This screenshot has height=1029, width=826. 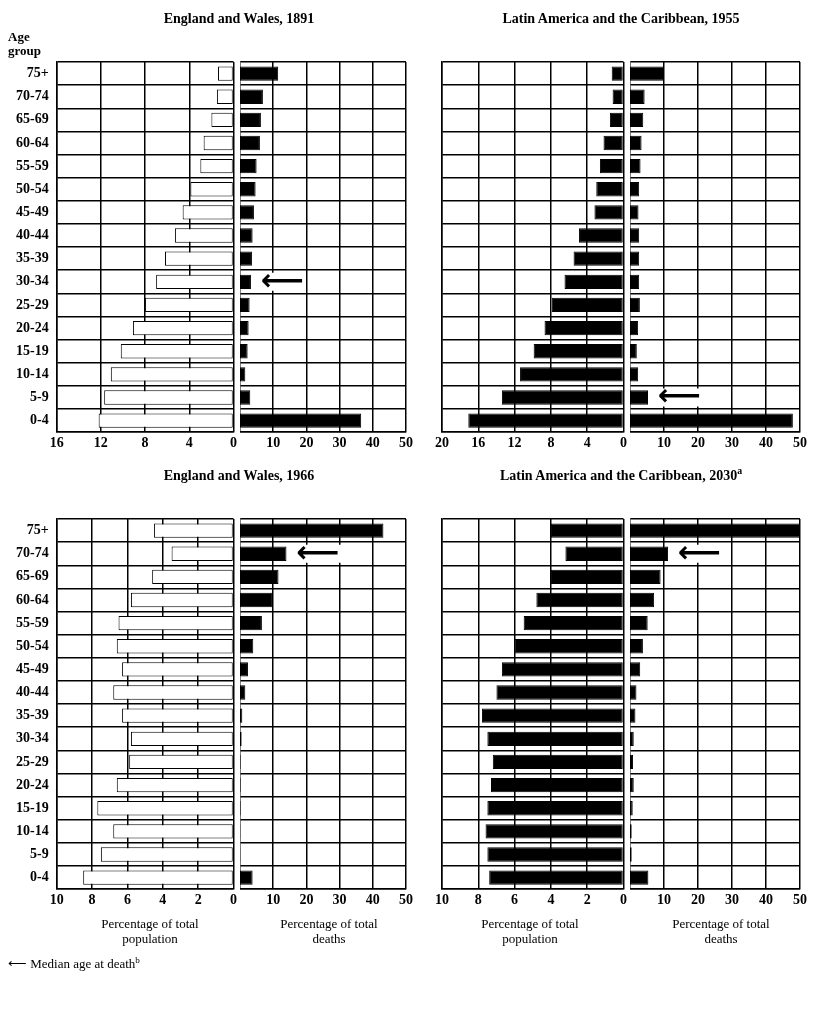 I want to click on chart-title: Latin America and the Caribbean, 2030$^{a}$, so click(x=621, y=475).